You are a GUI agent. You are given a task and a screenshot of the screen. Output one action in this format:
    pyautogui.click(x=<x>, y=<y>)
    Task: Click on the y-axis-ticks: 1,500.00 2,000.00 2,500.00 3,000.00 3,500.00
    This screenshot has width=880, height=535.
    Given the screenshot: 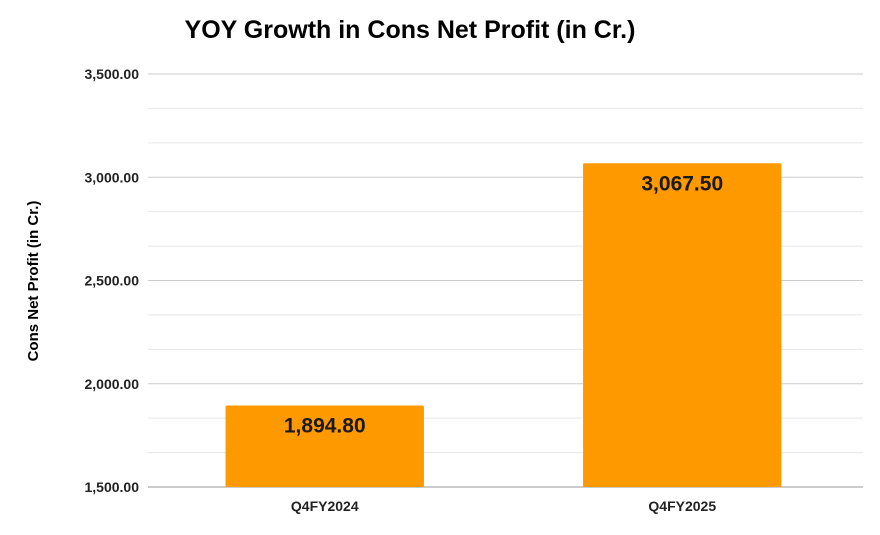 What is the action you would take?
    pyautogui.click(x=112, y=280)
    